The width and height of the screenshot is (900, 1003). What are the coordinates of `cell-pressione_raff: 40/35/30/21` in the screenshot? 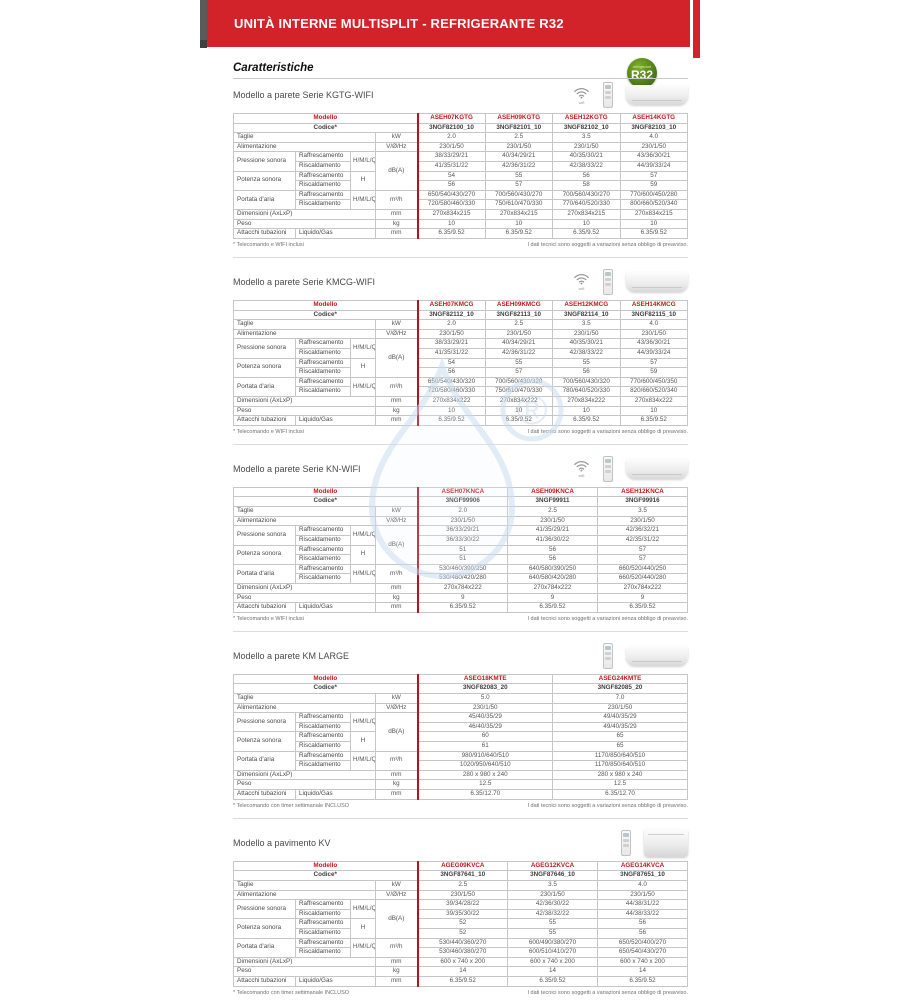 It's located at (586, 157).